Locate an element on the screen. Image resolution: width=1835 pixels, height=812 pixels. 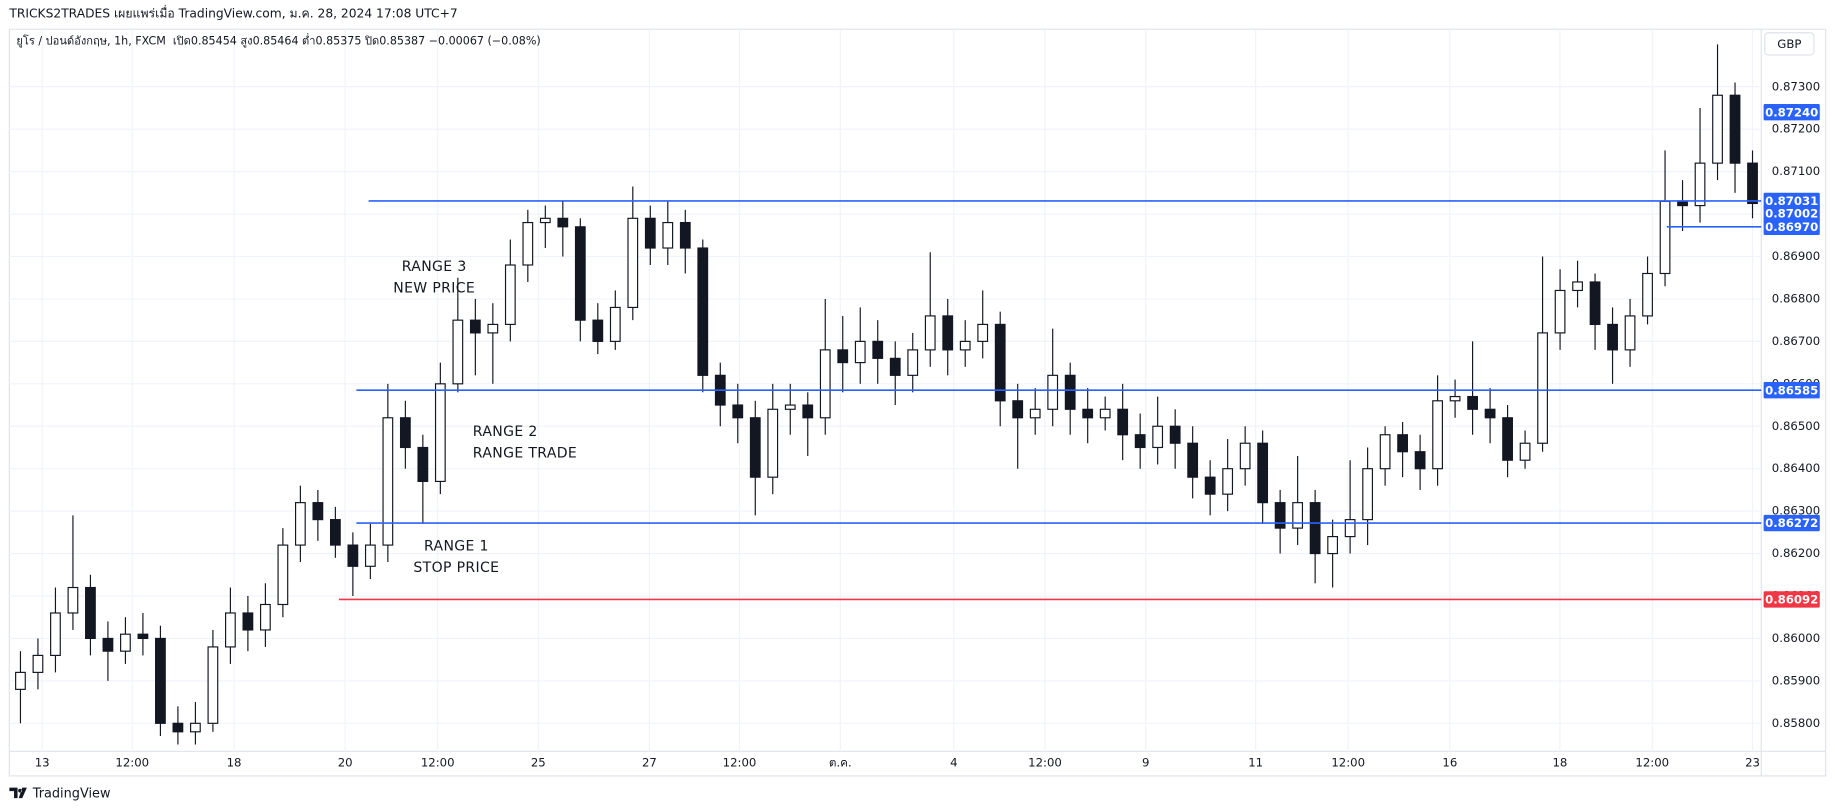
x-tick-label: 11 is located at coordinates (1255, 763).